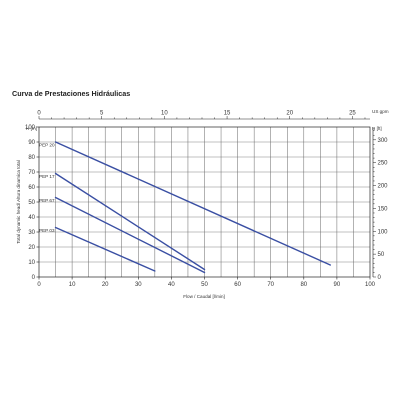  I want to click on y-tick-label: 60, so click(31, 188).